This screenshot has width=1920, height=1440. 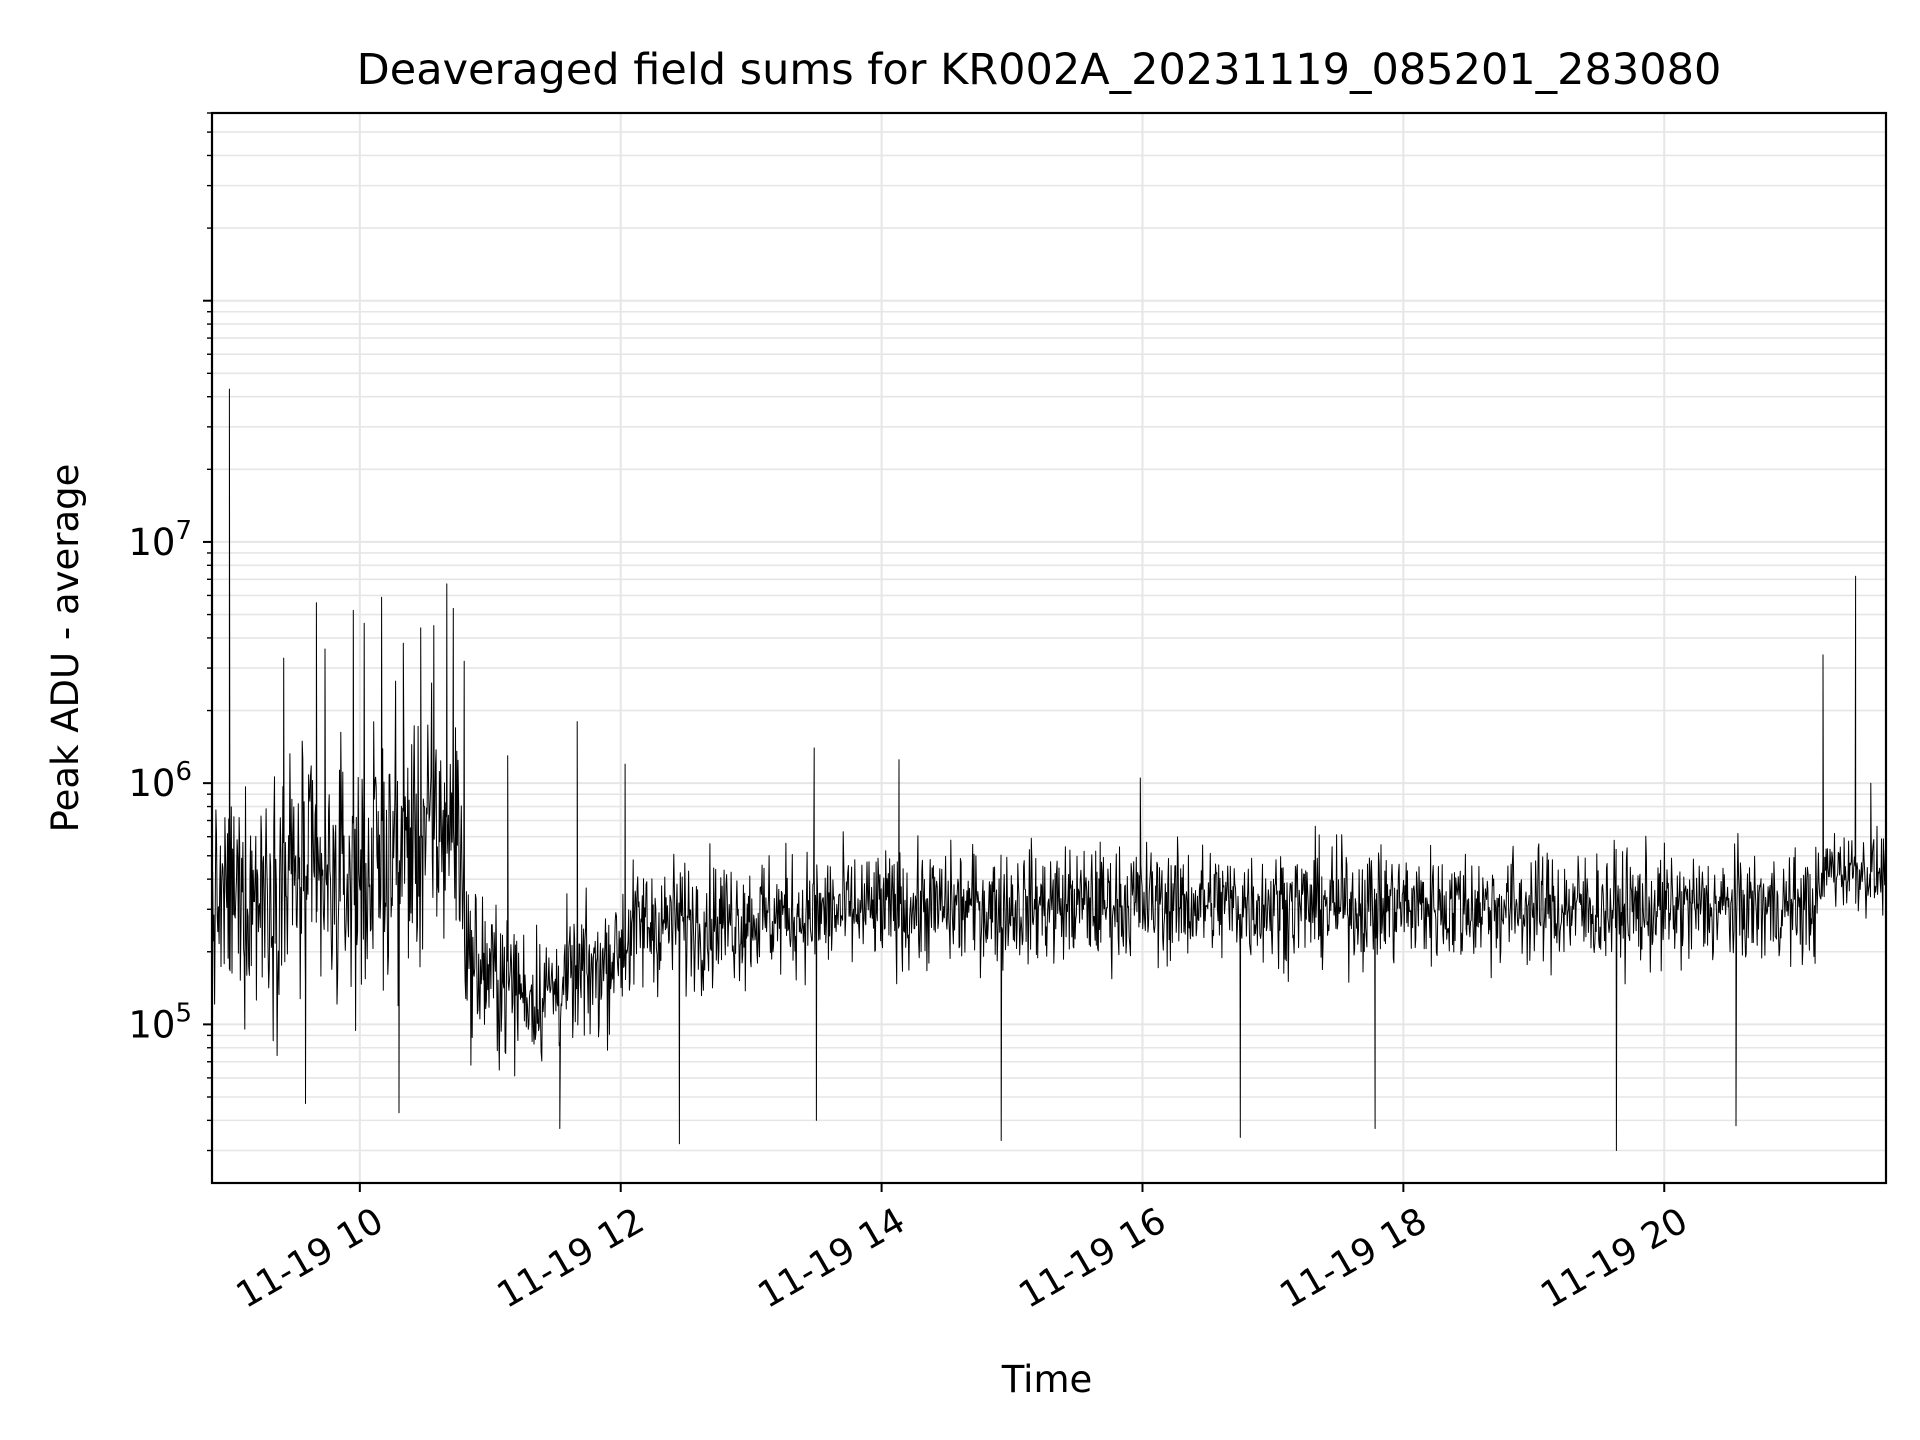 What do you see at coordinates (160, 781) in the screenshot?
I see `y-tick-label: 106` at bounding box center [160, 781].